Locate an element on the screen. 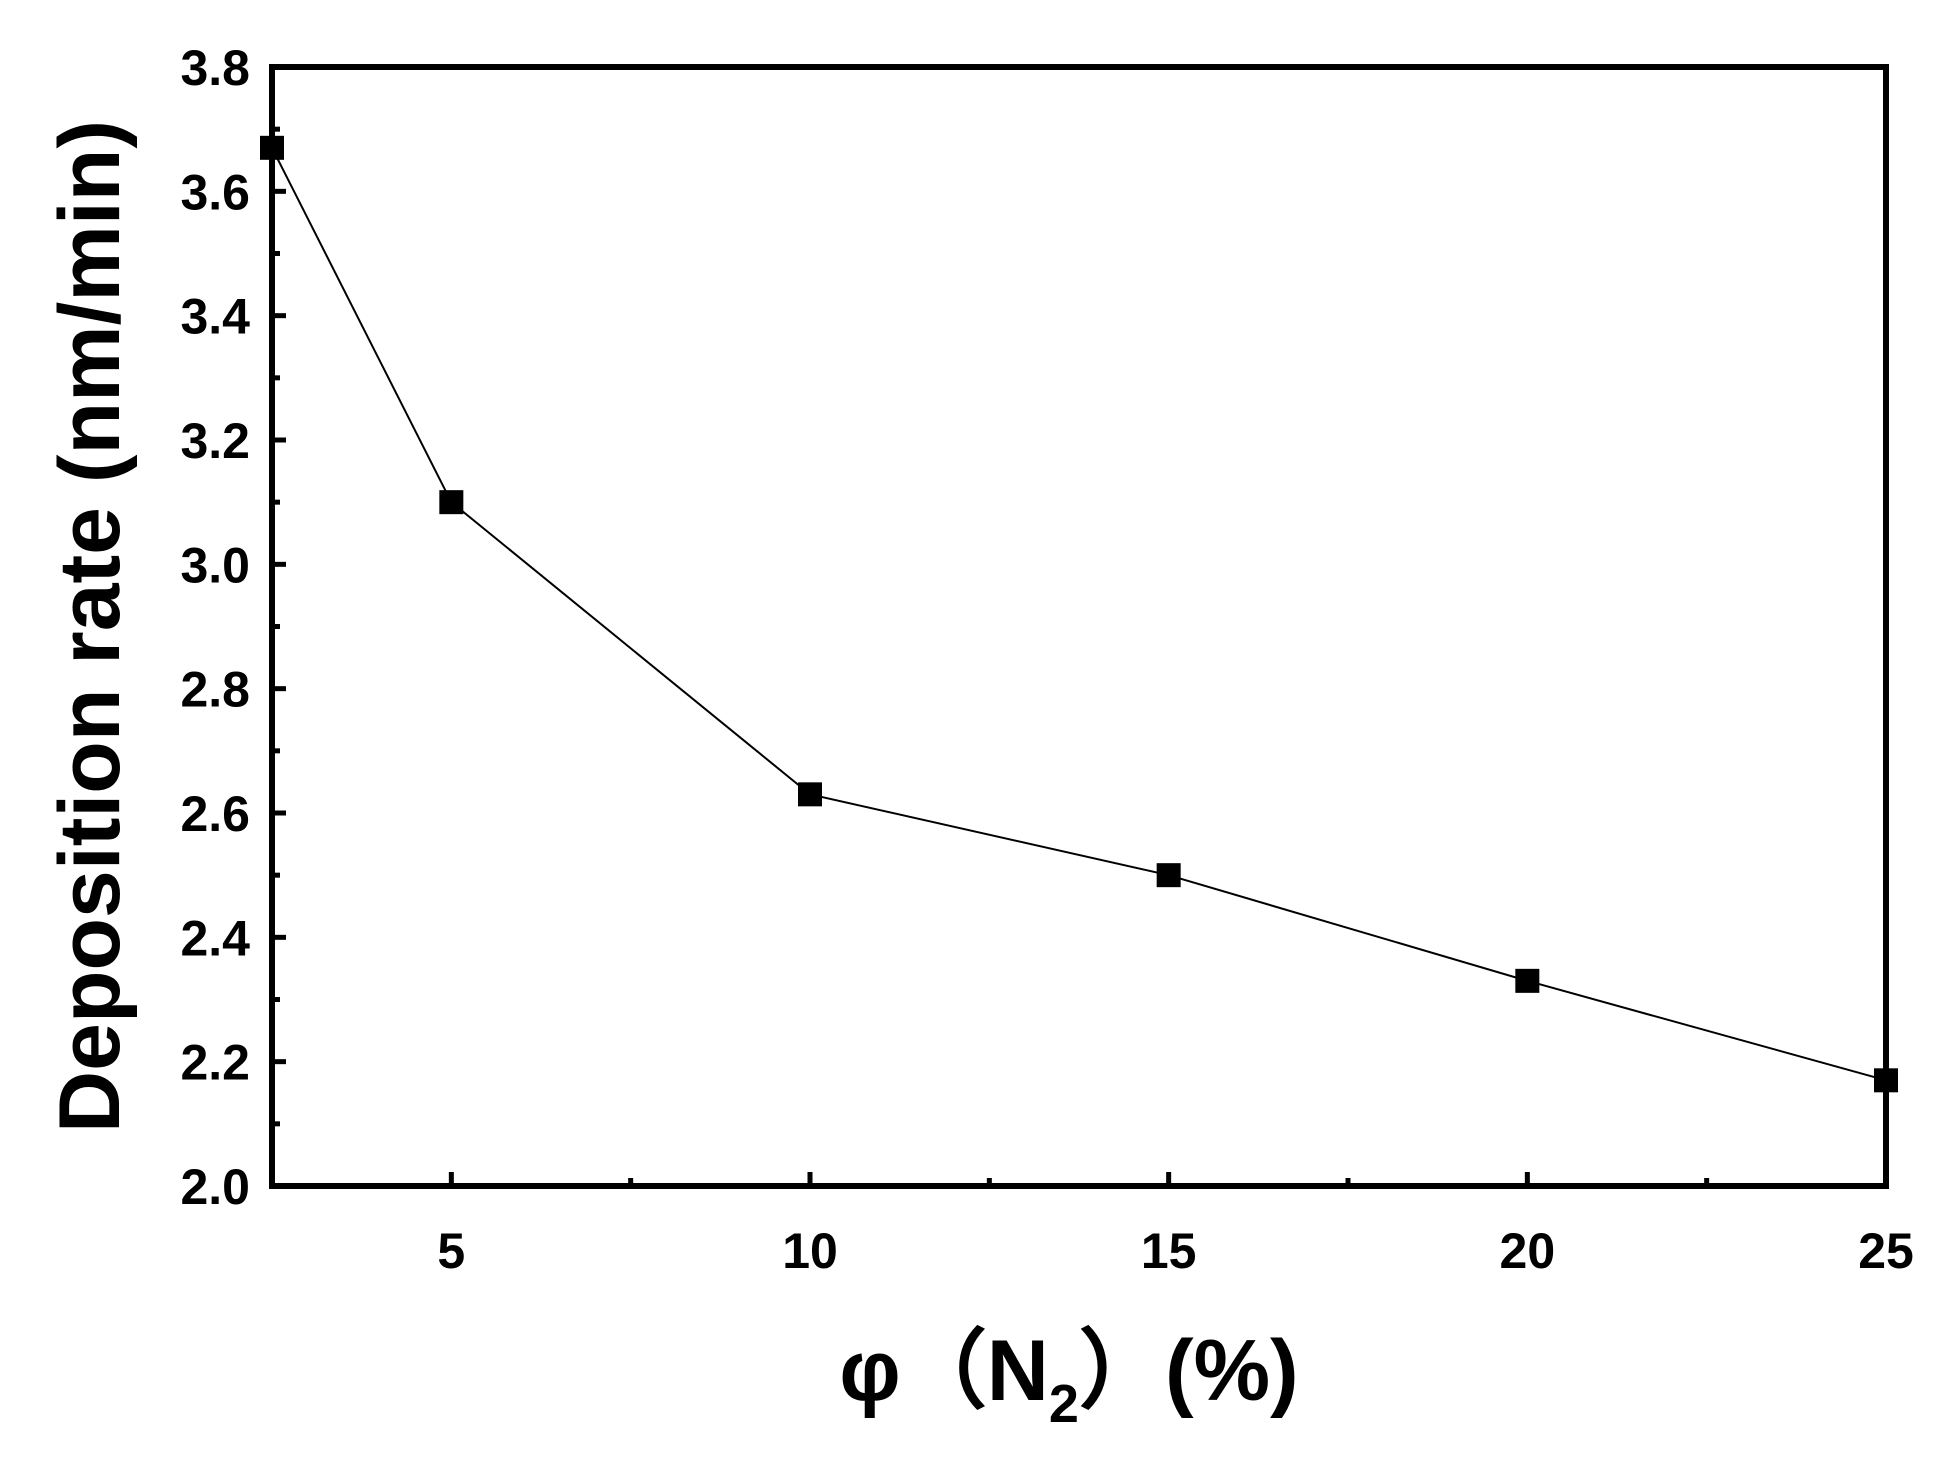 This screenshot has height=1457, width=1952. x-axis-title-prefix: φ（N is located at coordinates (944, 1371).